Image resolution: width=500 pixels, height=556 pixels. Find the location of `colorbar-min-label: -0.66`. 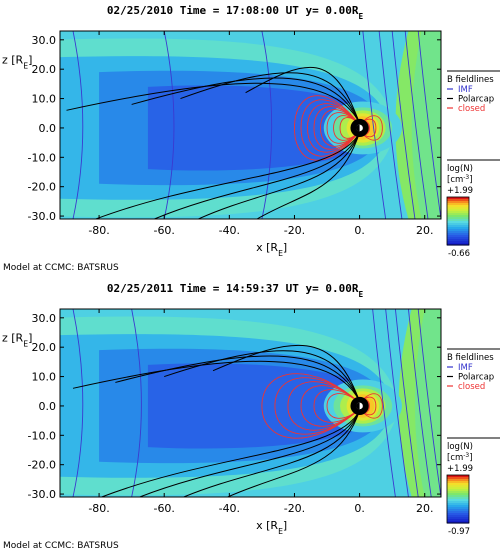

colorbar-min-label: -0.66 is located at coordinates (459, 254).